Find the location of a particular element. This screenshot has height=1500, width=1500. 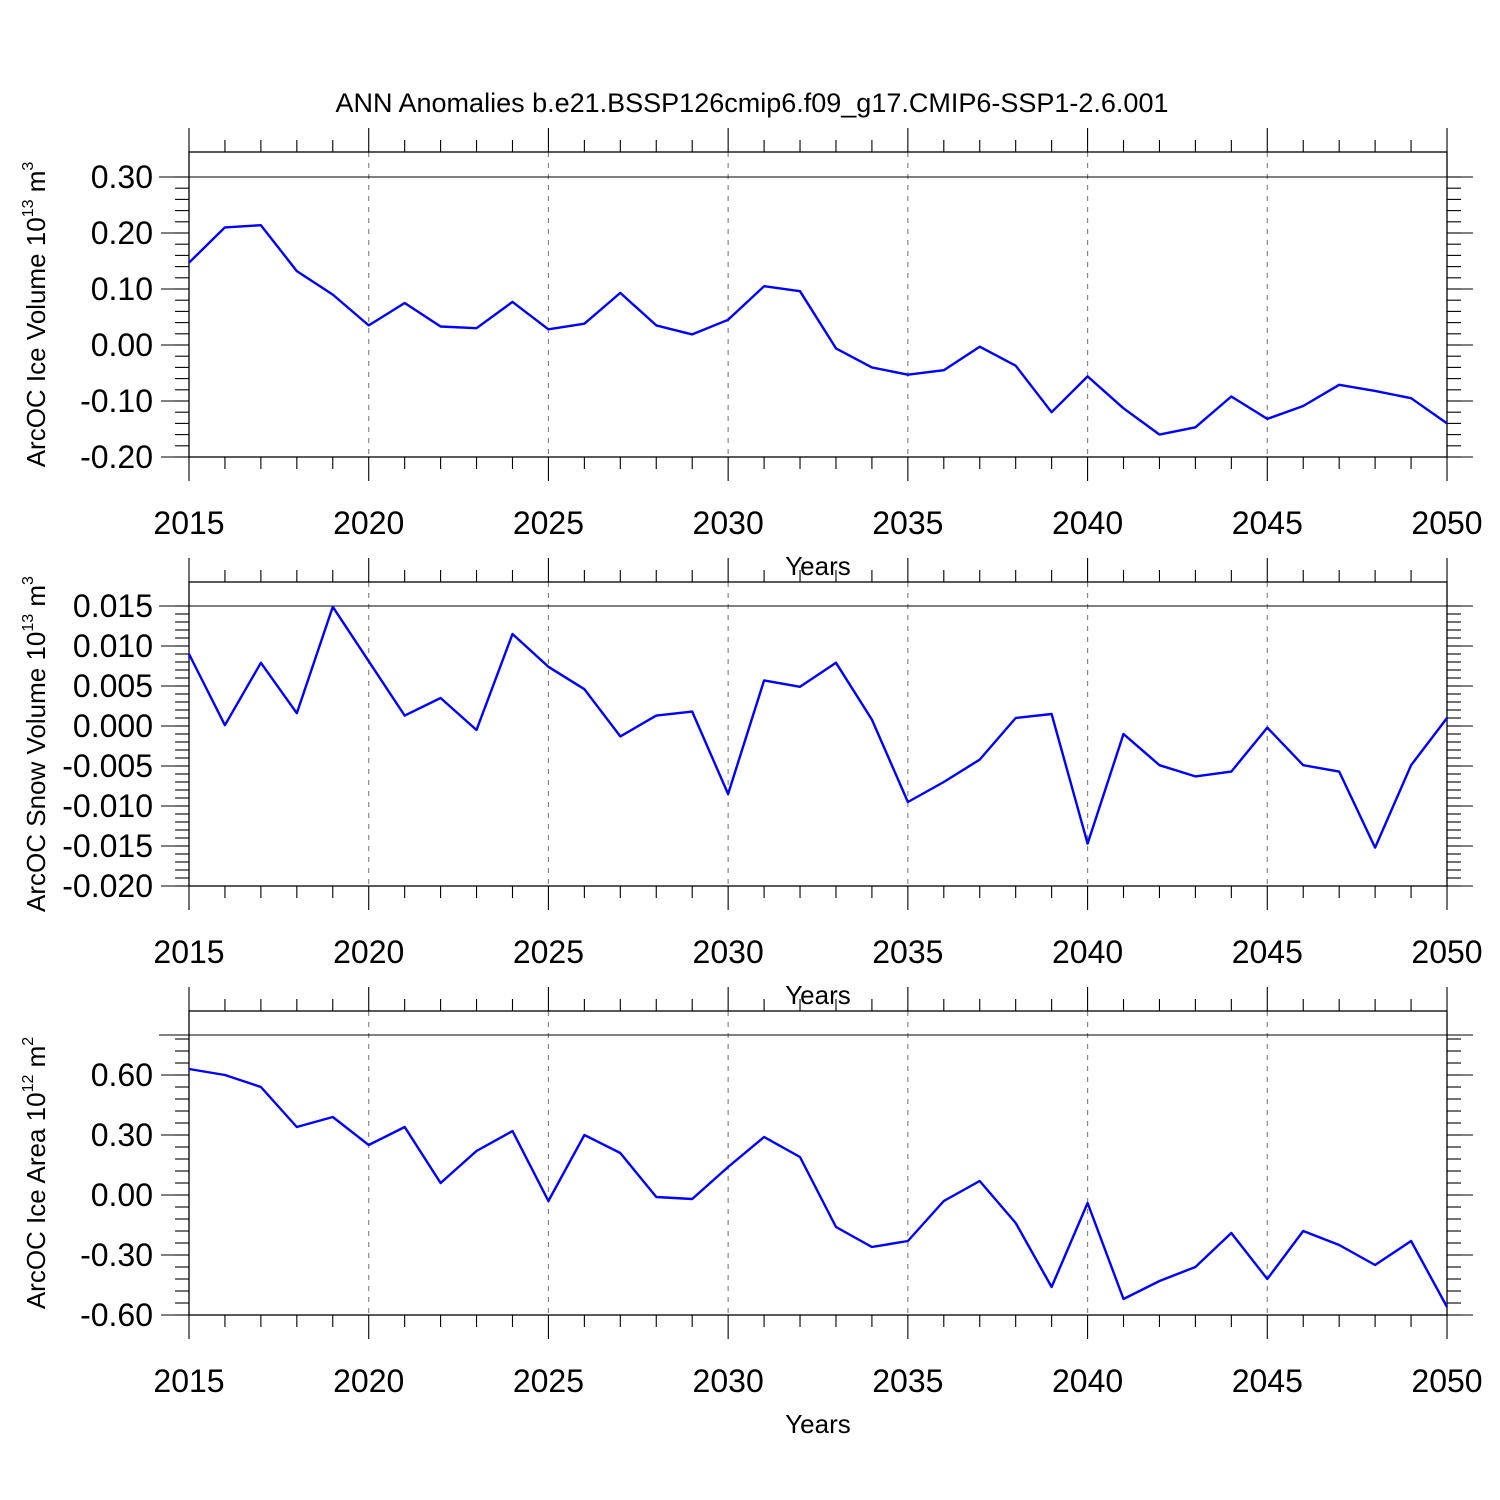

y-tick-label: 0.005 is located at coordinates (113, 686).